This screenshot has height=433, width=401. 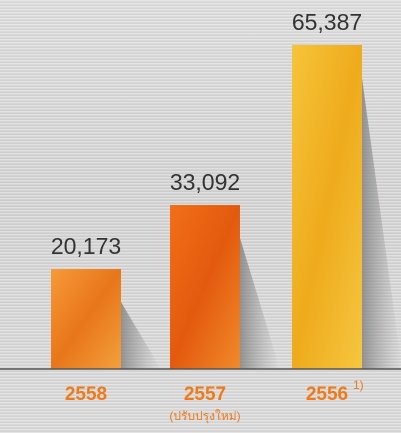 What do you see at coordinates (327, 394) in the screenshot?
I see `category-label-2556: 2556` at bounding box center [327, 394].